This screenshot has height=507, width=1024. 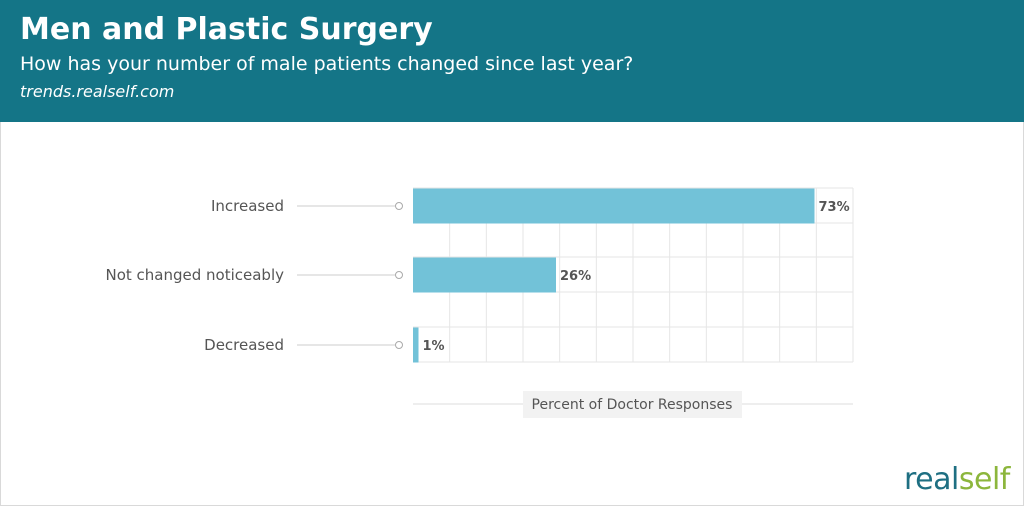 What do you see at coordinates (247, 206) in the screenshot?
I see `category-label: Increased` at bounding box center [247, 206].